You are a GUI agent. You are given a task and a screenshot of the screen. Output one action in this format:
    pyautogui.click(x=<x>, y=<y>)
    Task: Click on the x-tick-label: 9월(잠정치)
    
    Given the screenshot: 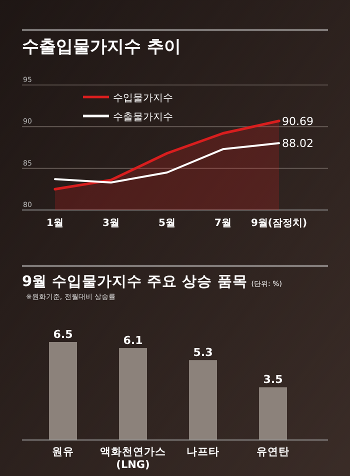 What is the action you would take?
    pyautogui.click(x=279, y=223)
    